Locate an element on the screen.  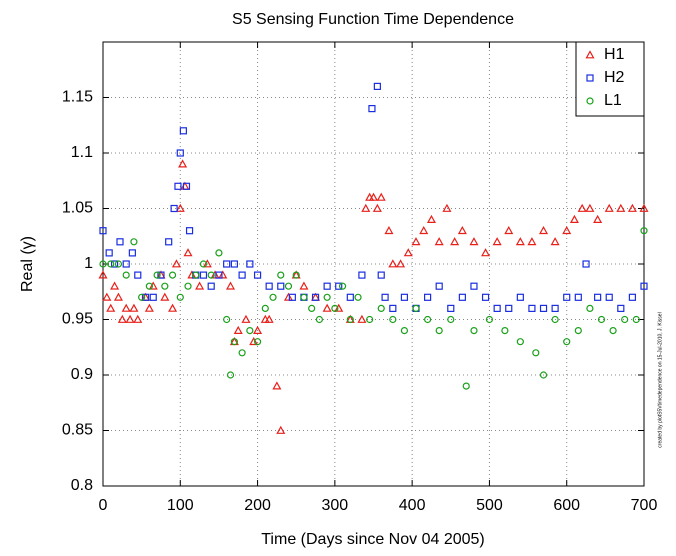
legend-label: H1 is located at coordinates (614, 54).